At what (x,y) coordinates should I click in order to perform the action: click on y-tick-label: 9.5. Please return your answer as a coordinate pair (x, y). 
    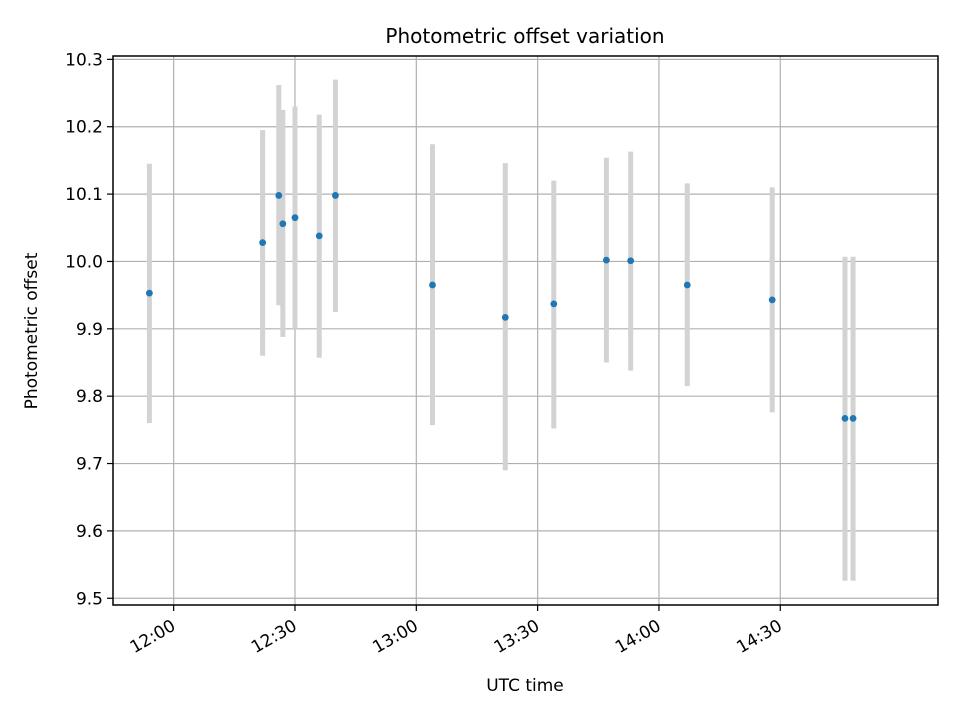
    Looking at the image, I should click on (89, 599).